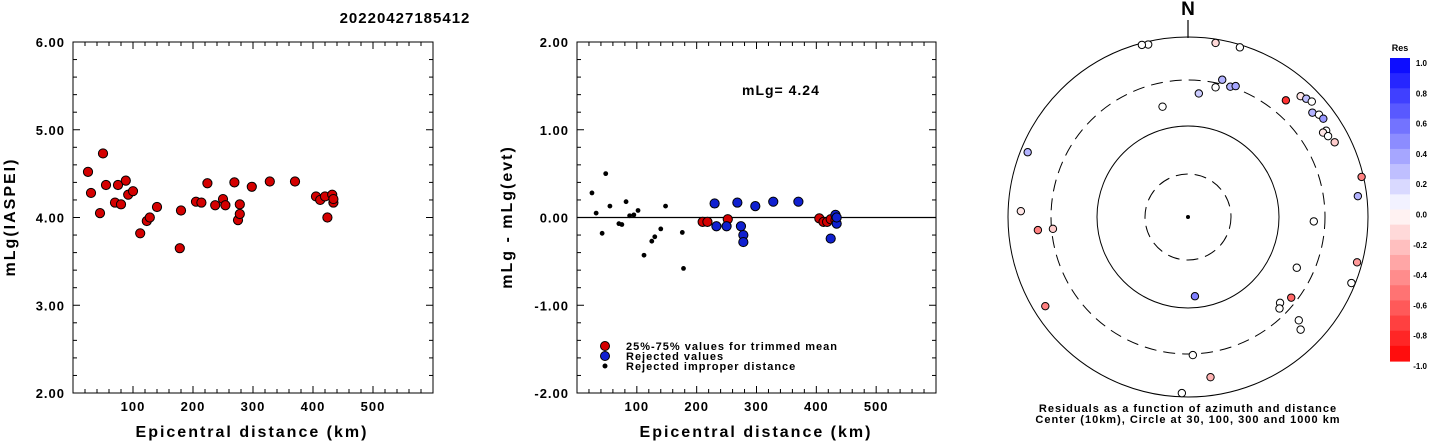 This screenshot has width=1437, height=441. What do you see at coordinates (10, 217) in the screenshot?
I see `left-ylabel: mLg(IASPEI)` at bounding box center [10, 217].